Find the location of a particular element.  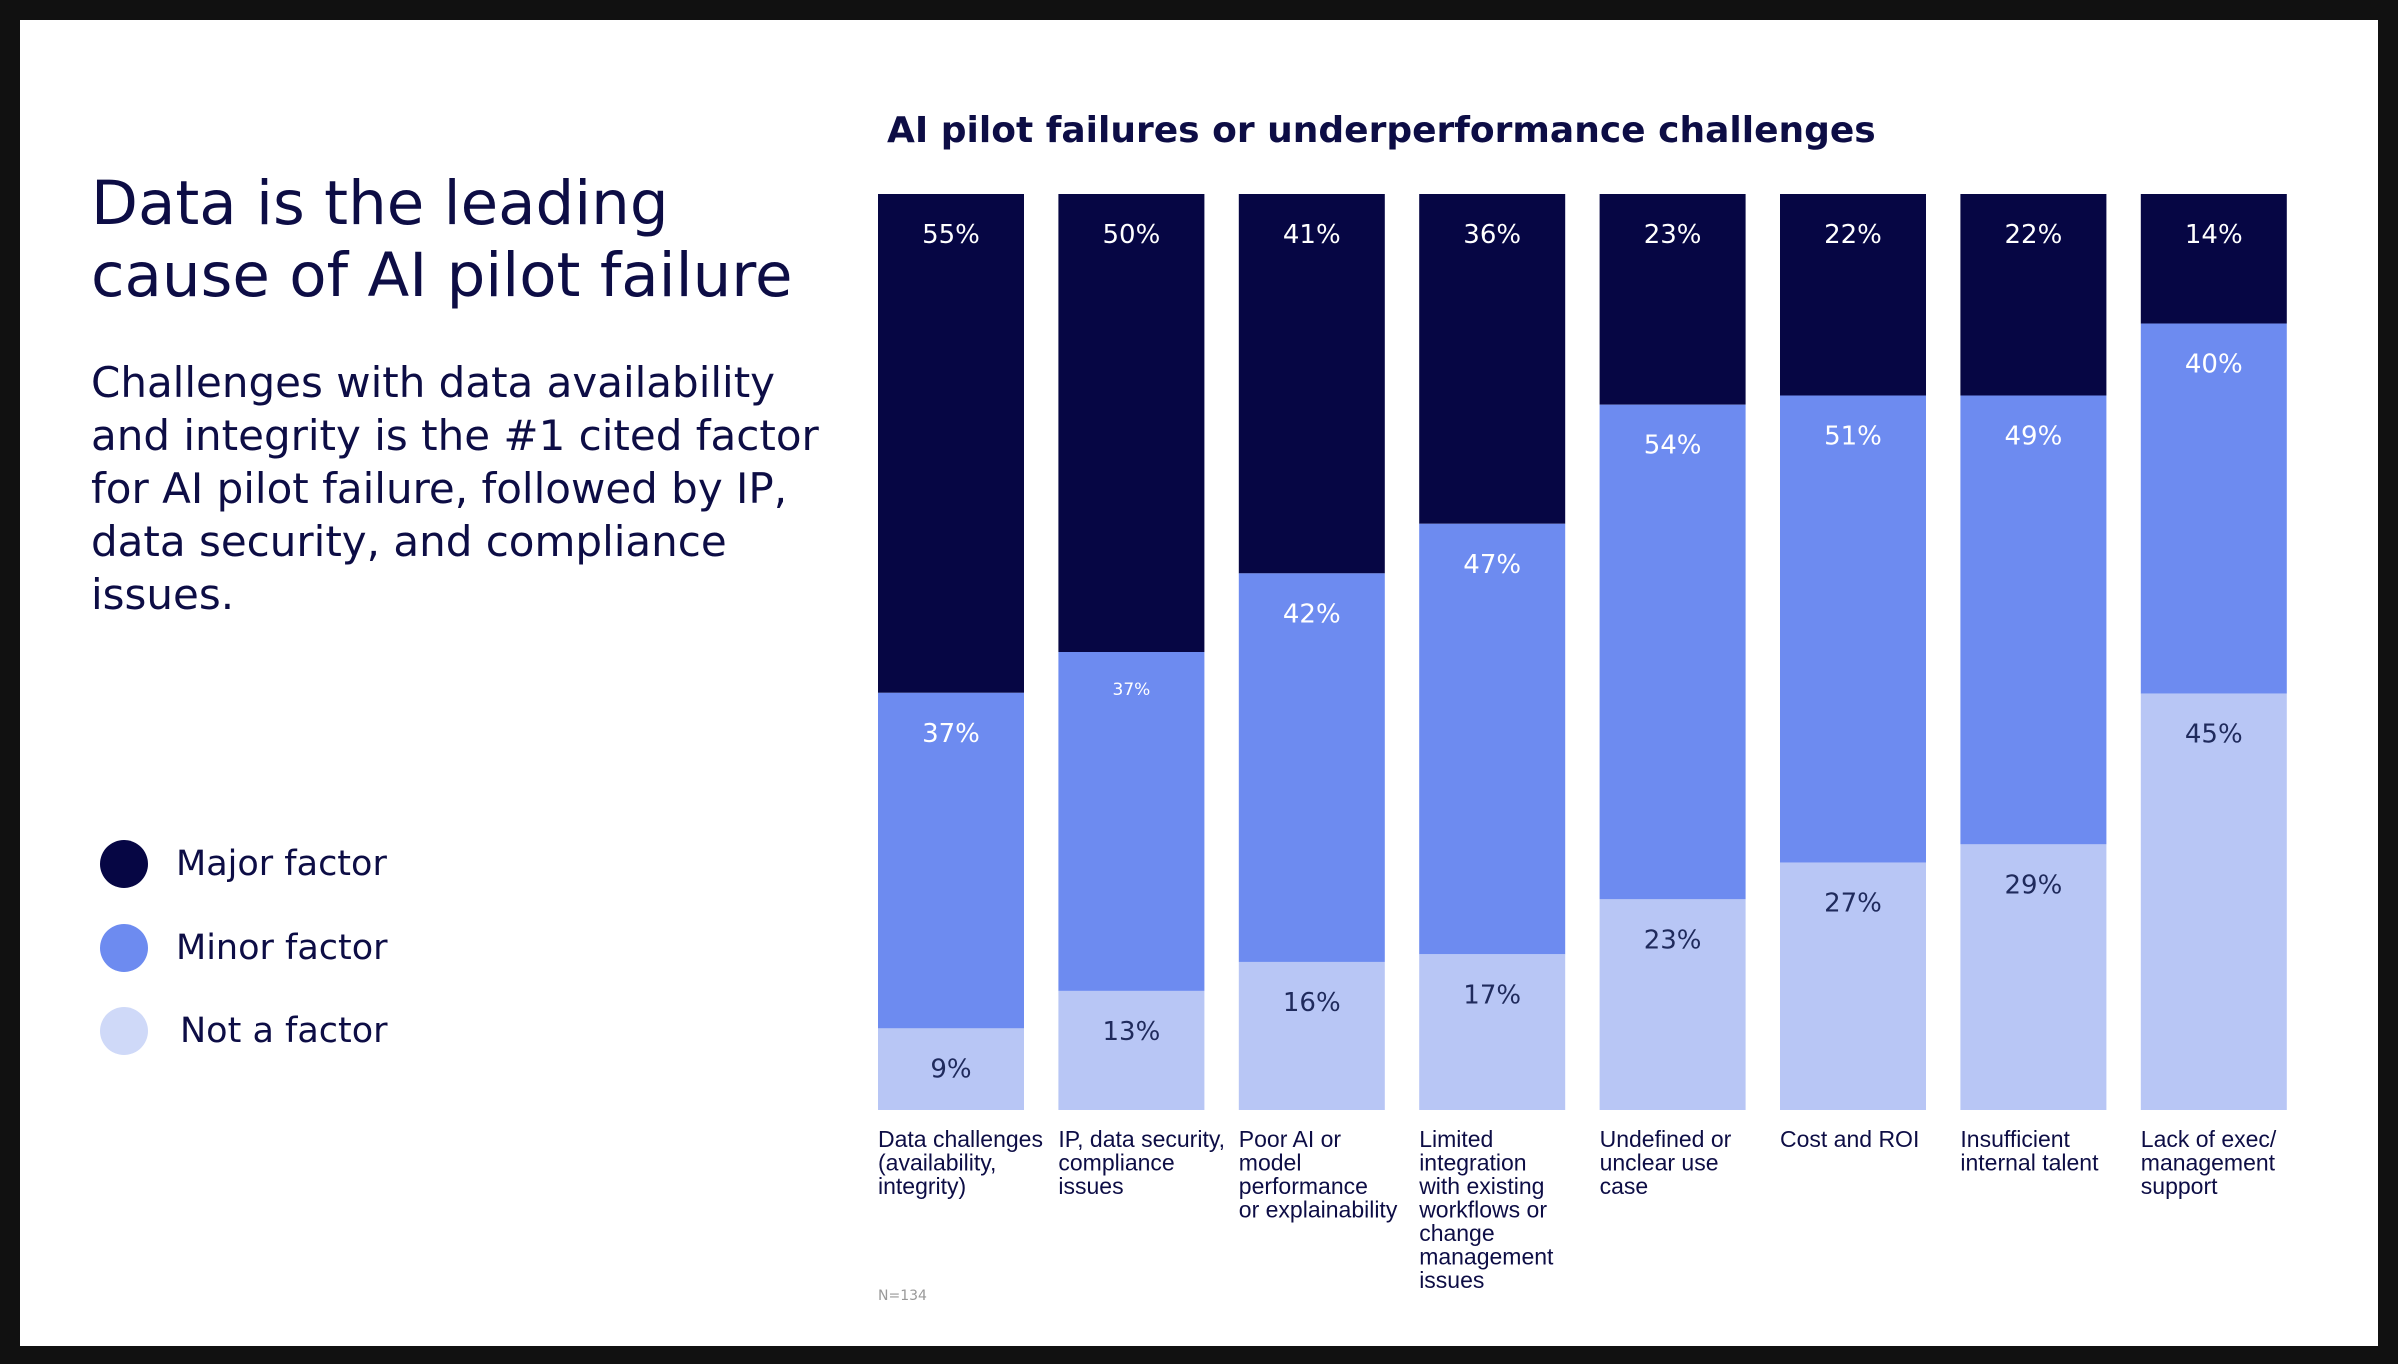

data-label-major-2: 50% is located at coordinates (1132, 235).